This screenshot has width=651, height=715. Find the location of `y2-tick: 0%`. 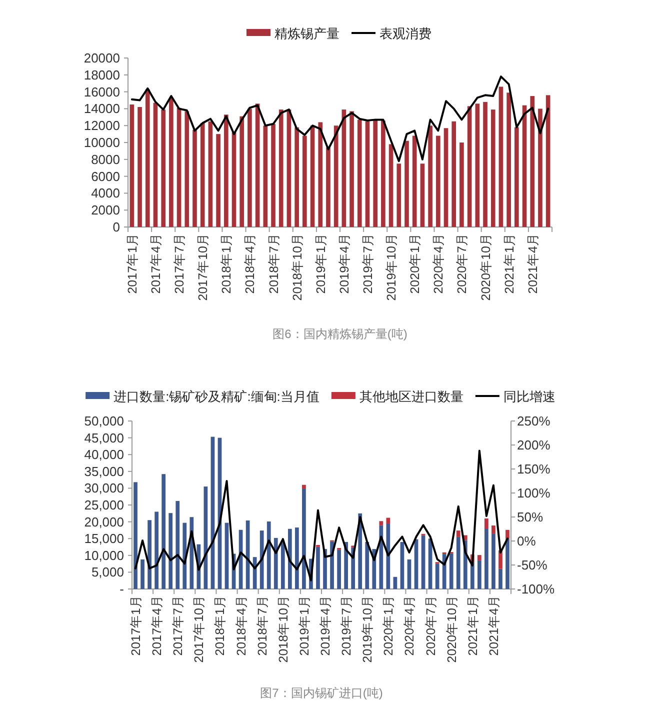

y2-tick: 0% is located at coordinates (526, 541).